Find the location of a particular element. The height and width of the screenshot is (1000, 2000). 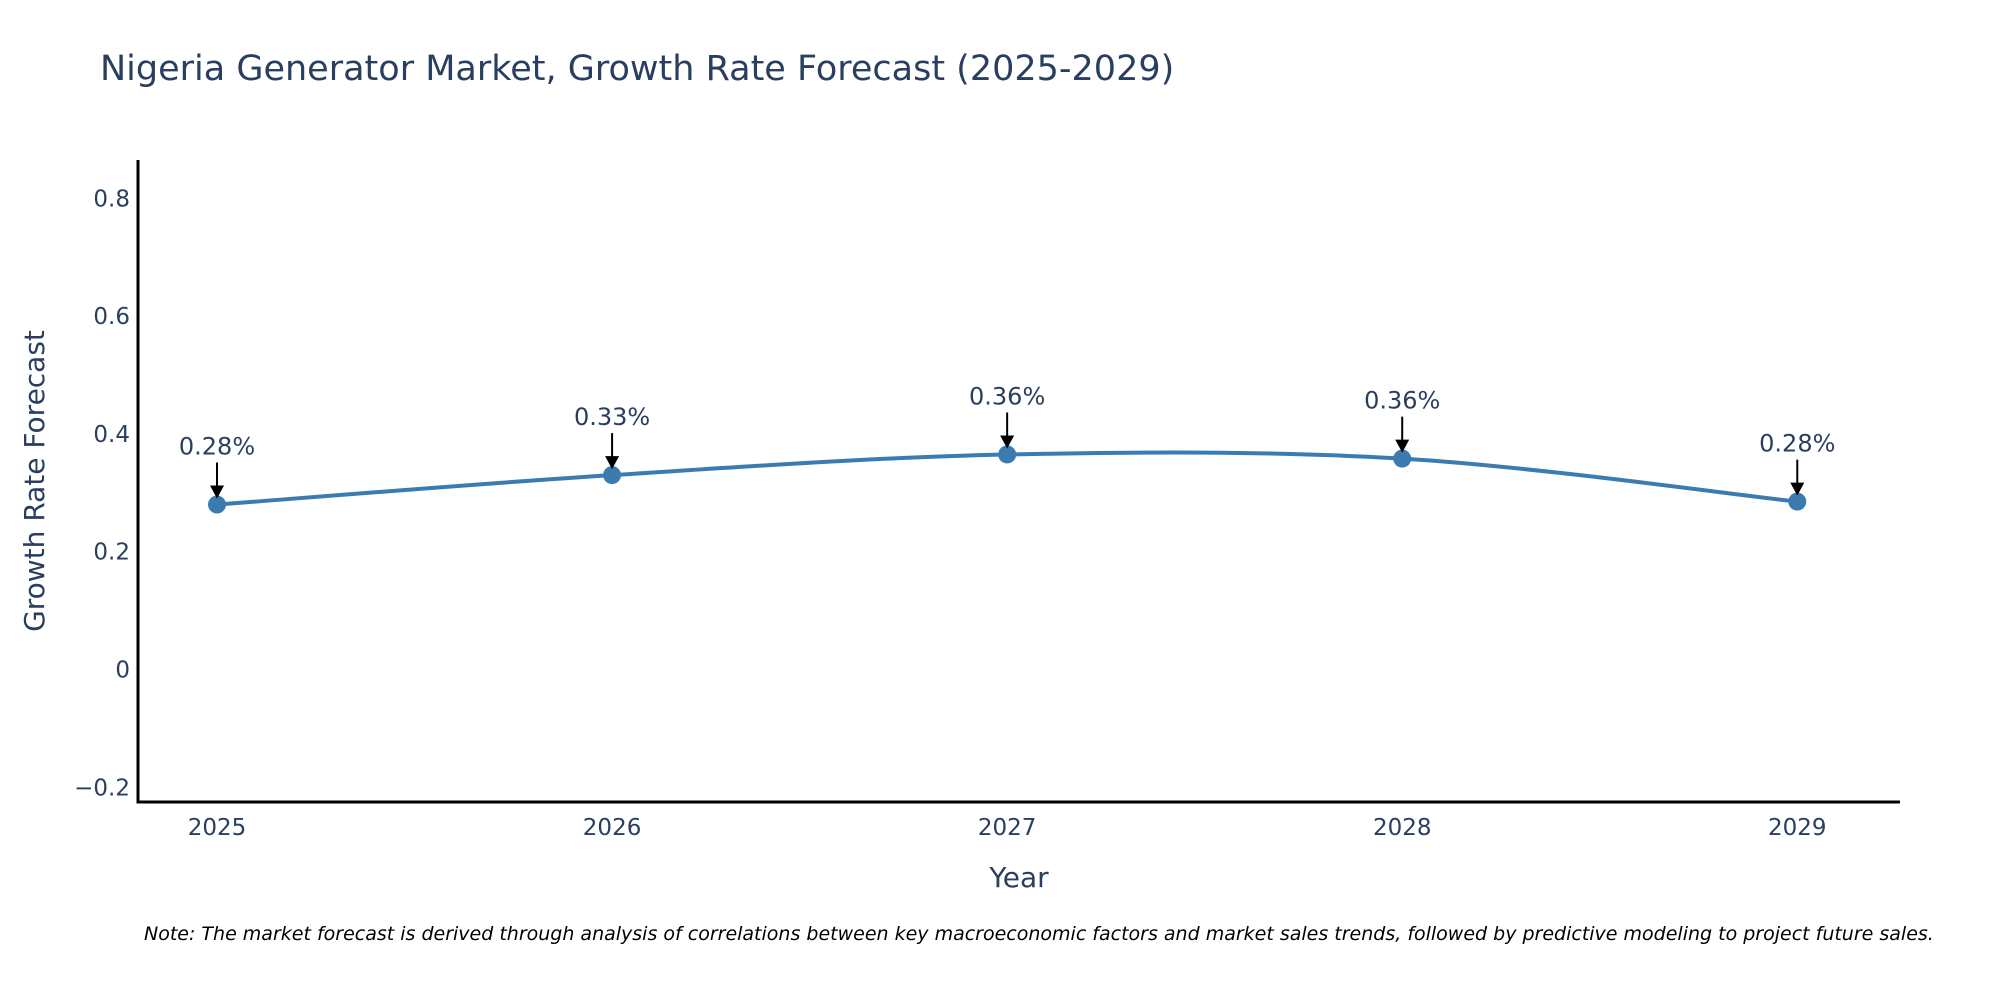

x-tick-label: 2026 is located at coordinates (612, 828).